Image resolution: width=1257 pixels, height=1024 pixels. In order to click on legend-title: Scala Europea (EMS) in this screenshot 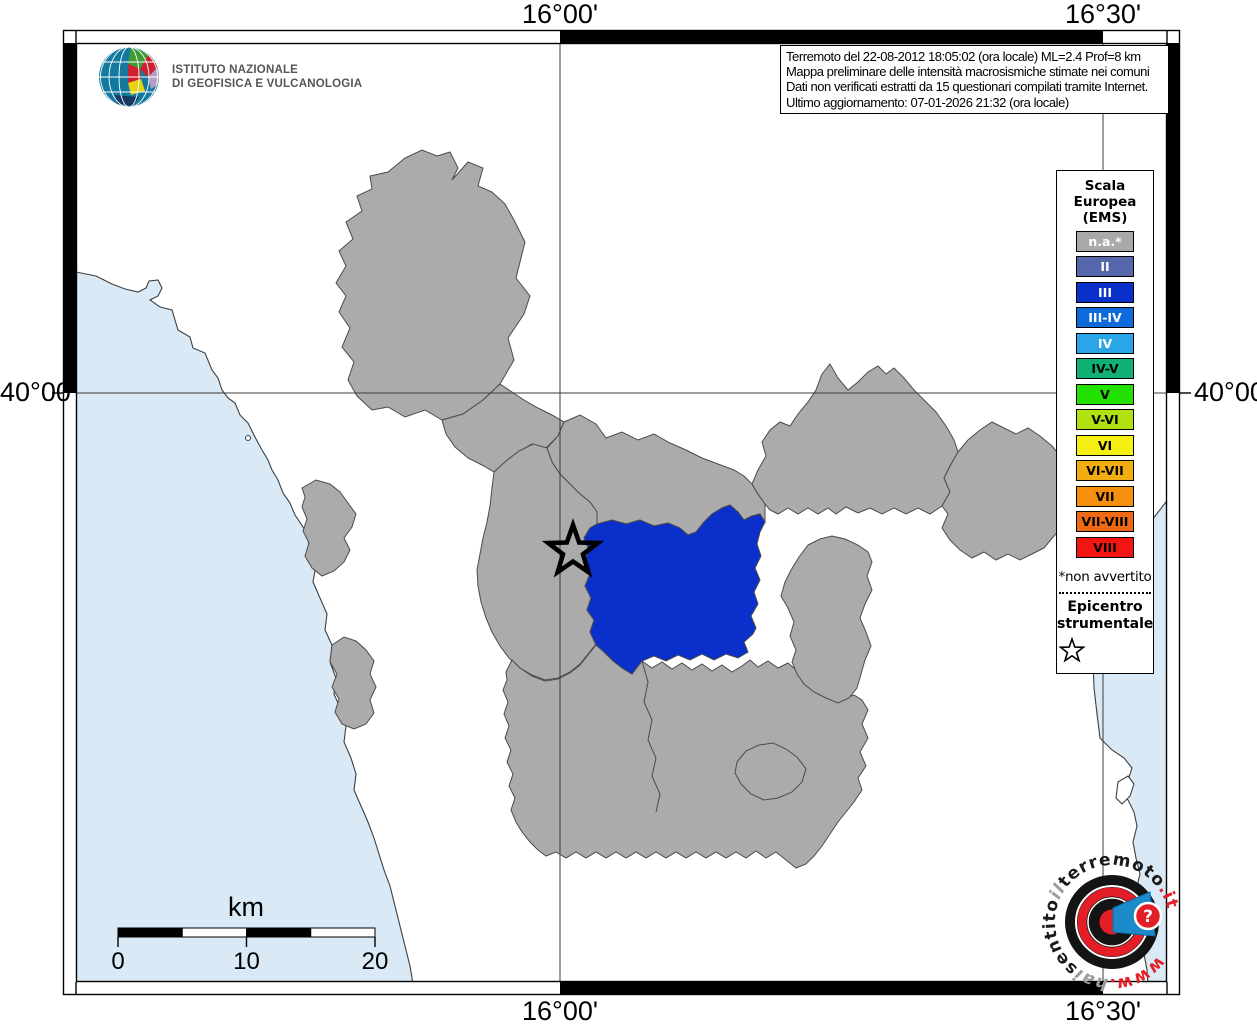, I will do `click(1105, 202)`.